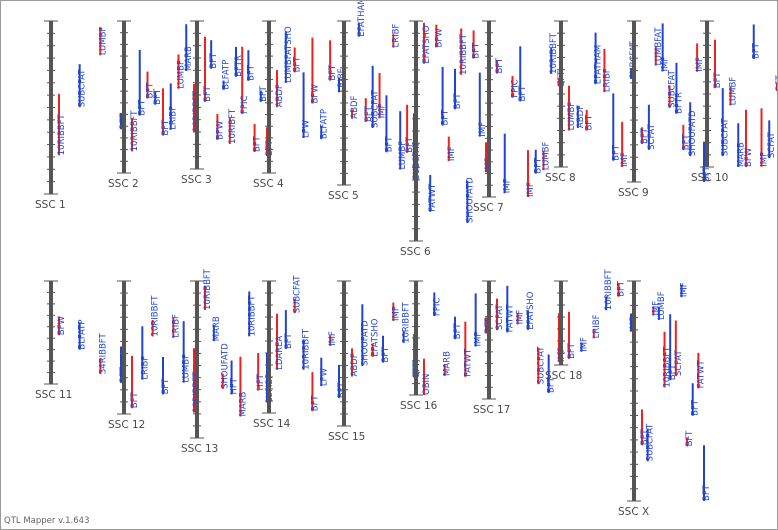  Describe the element at coordinates (679, 103) in the screenshot. I see `qtl-label: BFTR` at that location.